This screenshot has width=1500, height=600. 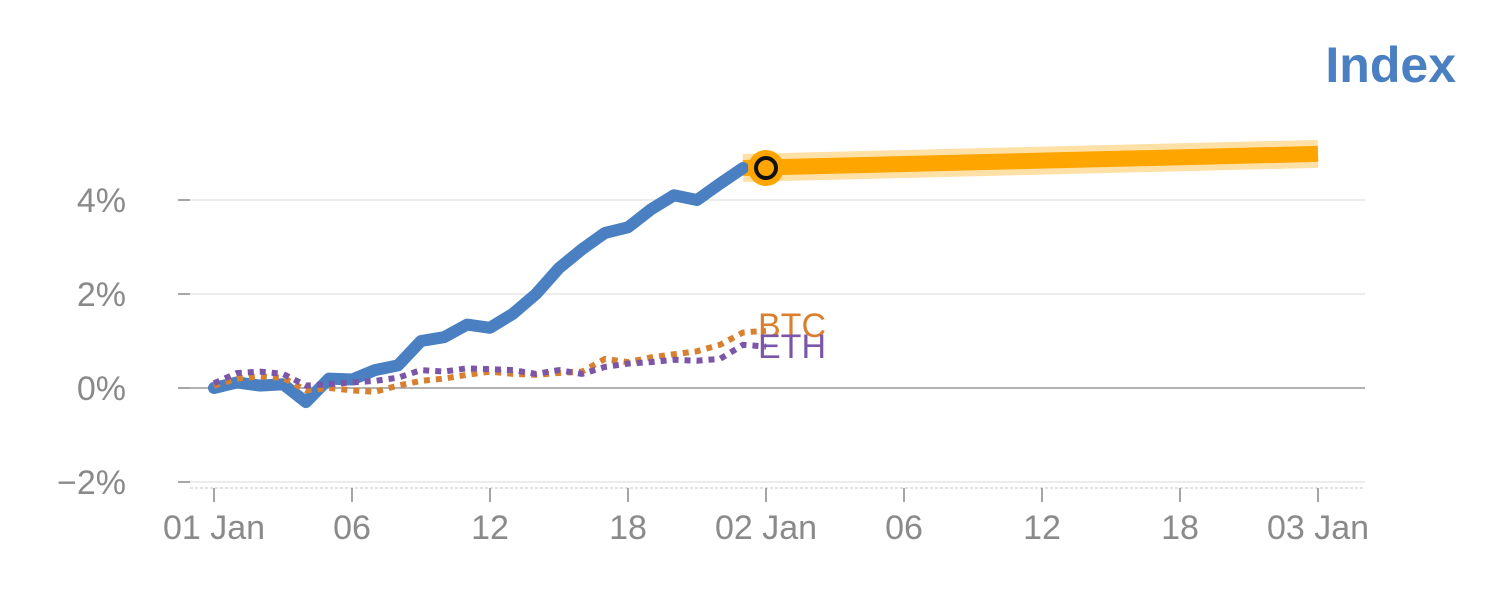 I want to click on series-line-btc, so click(x=490, y=361).